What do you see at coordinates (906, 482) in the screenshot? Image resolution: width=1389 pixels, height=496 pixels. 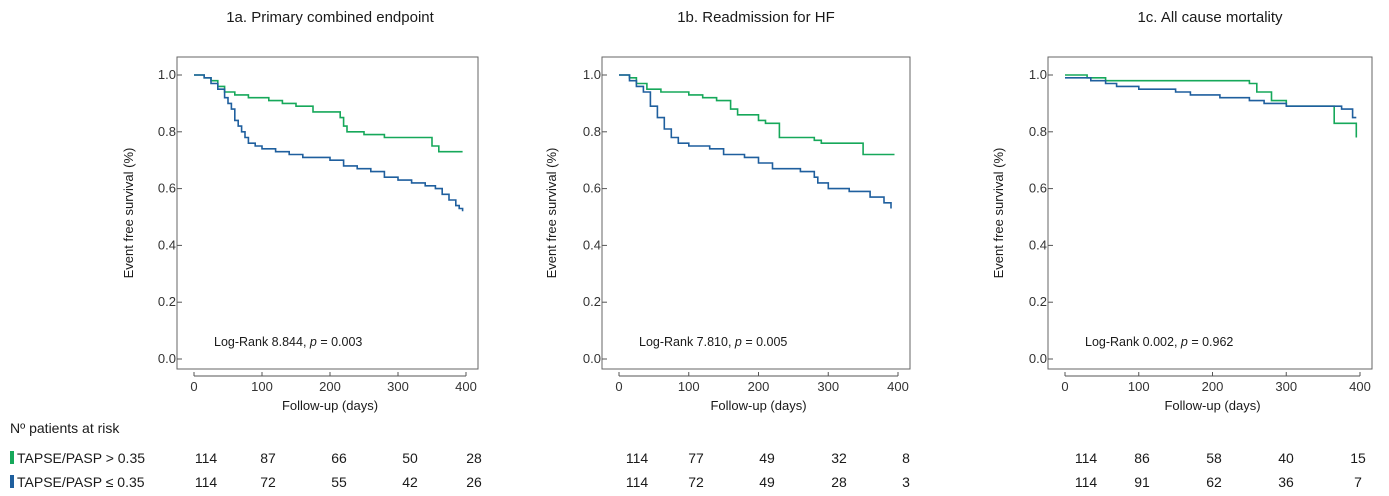 I see `risk-count: 3` at bounding box center [906, 482].